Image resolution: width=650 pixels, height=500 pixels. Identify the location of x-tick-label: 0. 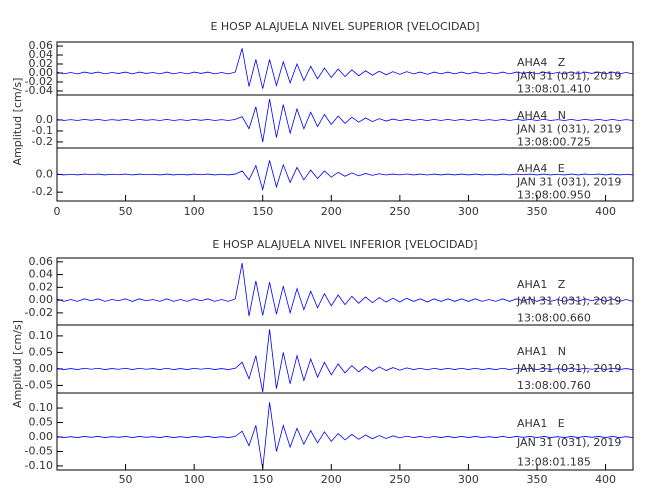
(57, 211).